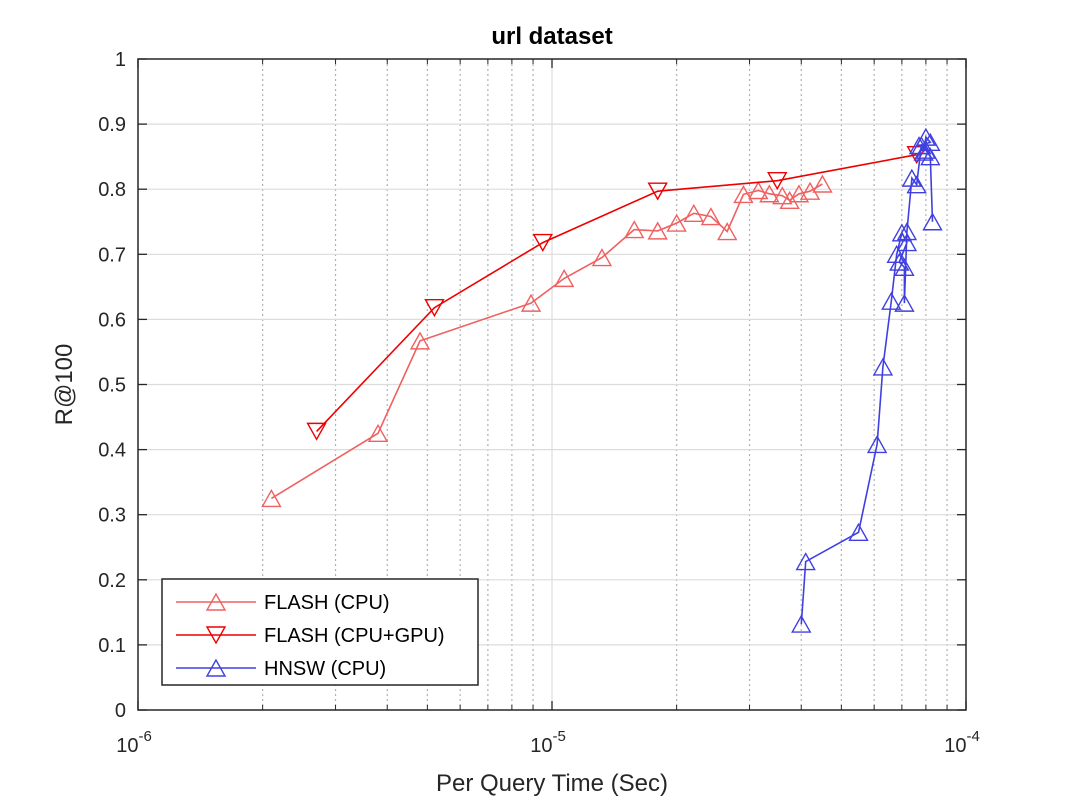  Describe the element at coordinates (64, 385) in the screenshot. I see `y-axis-title: R@100` at that location.